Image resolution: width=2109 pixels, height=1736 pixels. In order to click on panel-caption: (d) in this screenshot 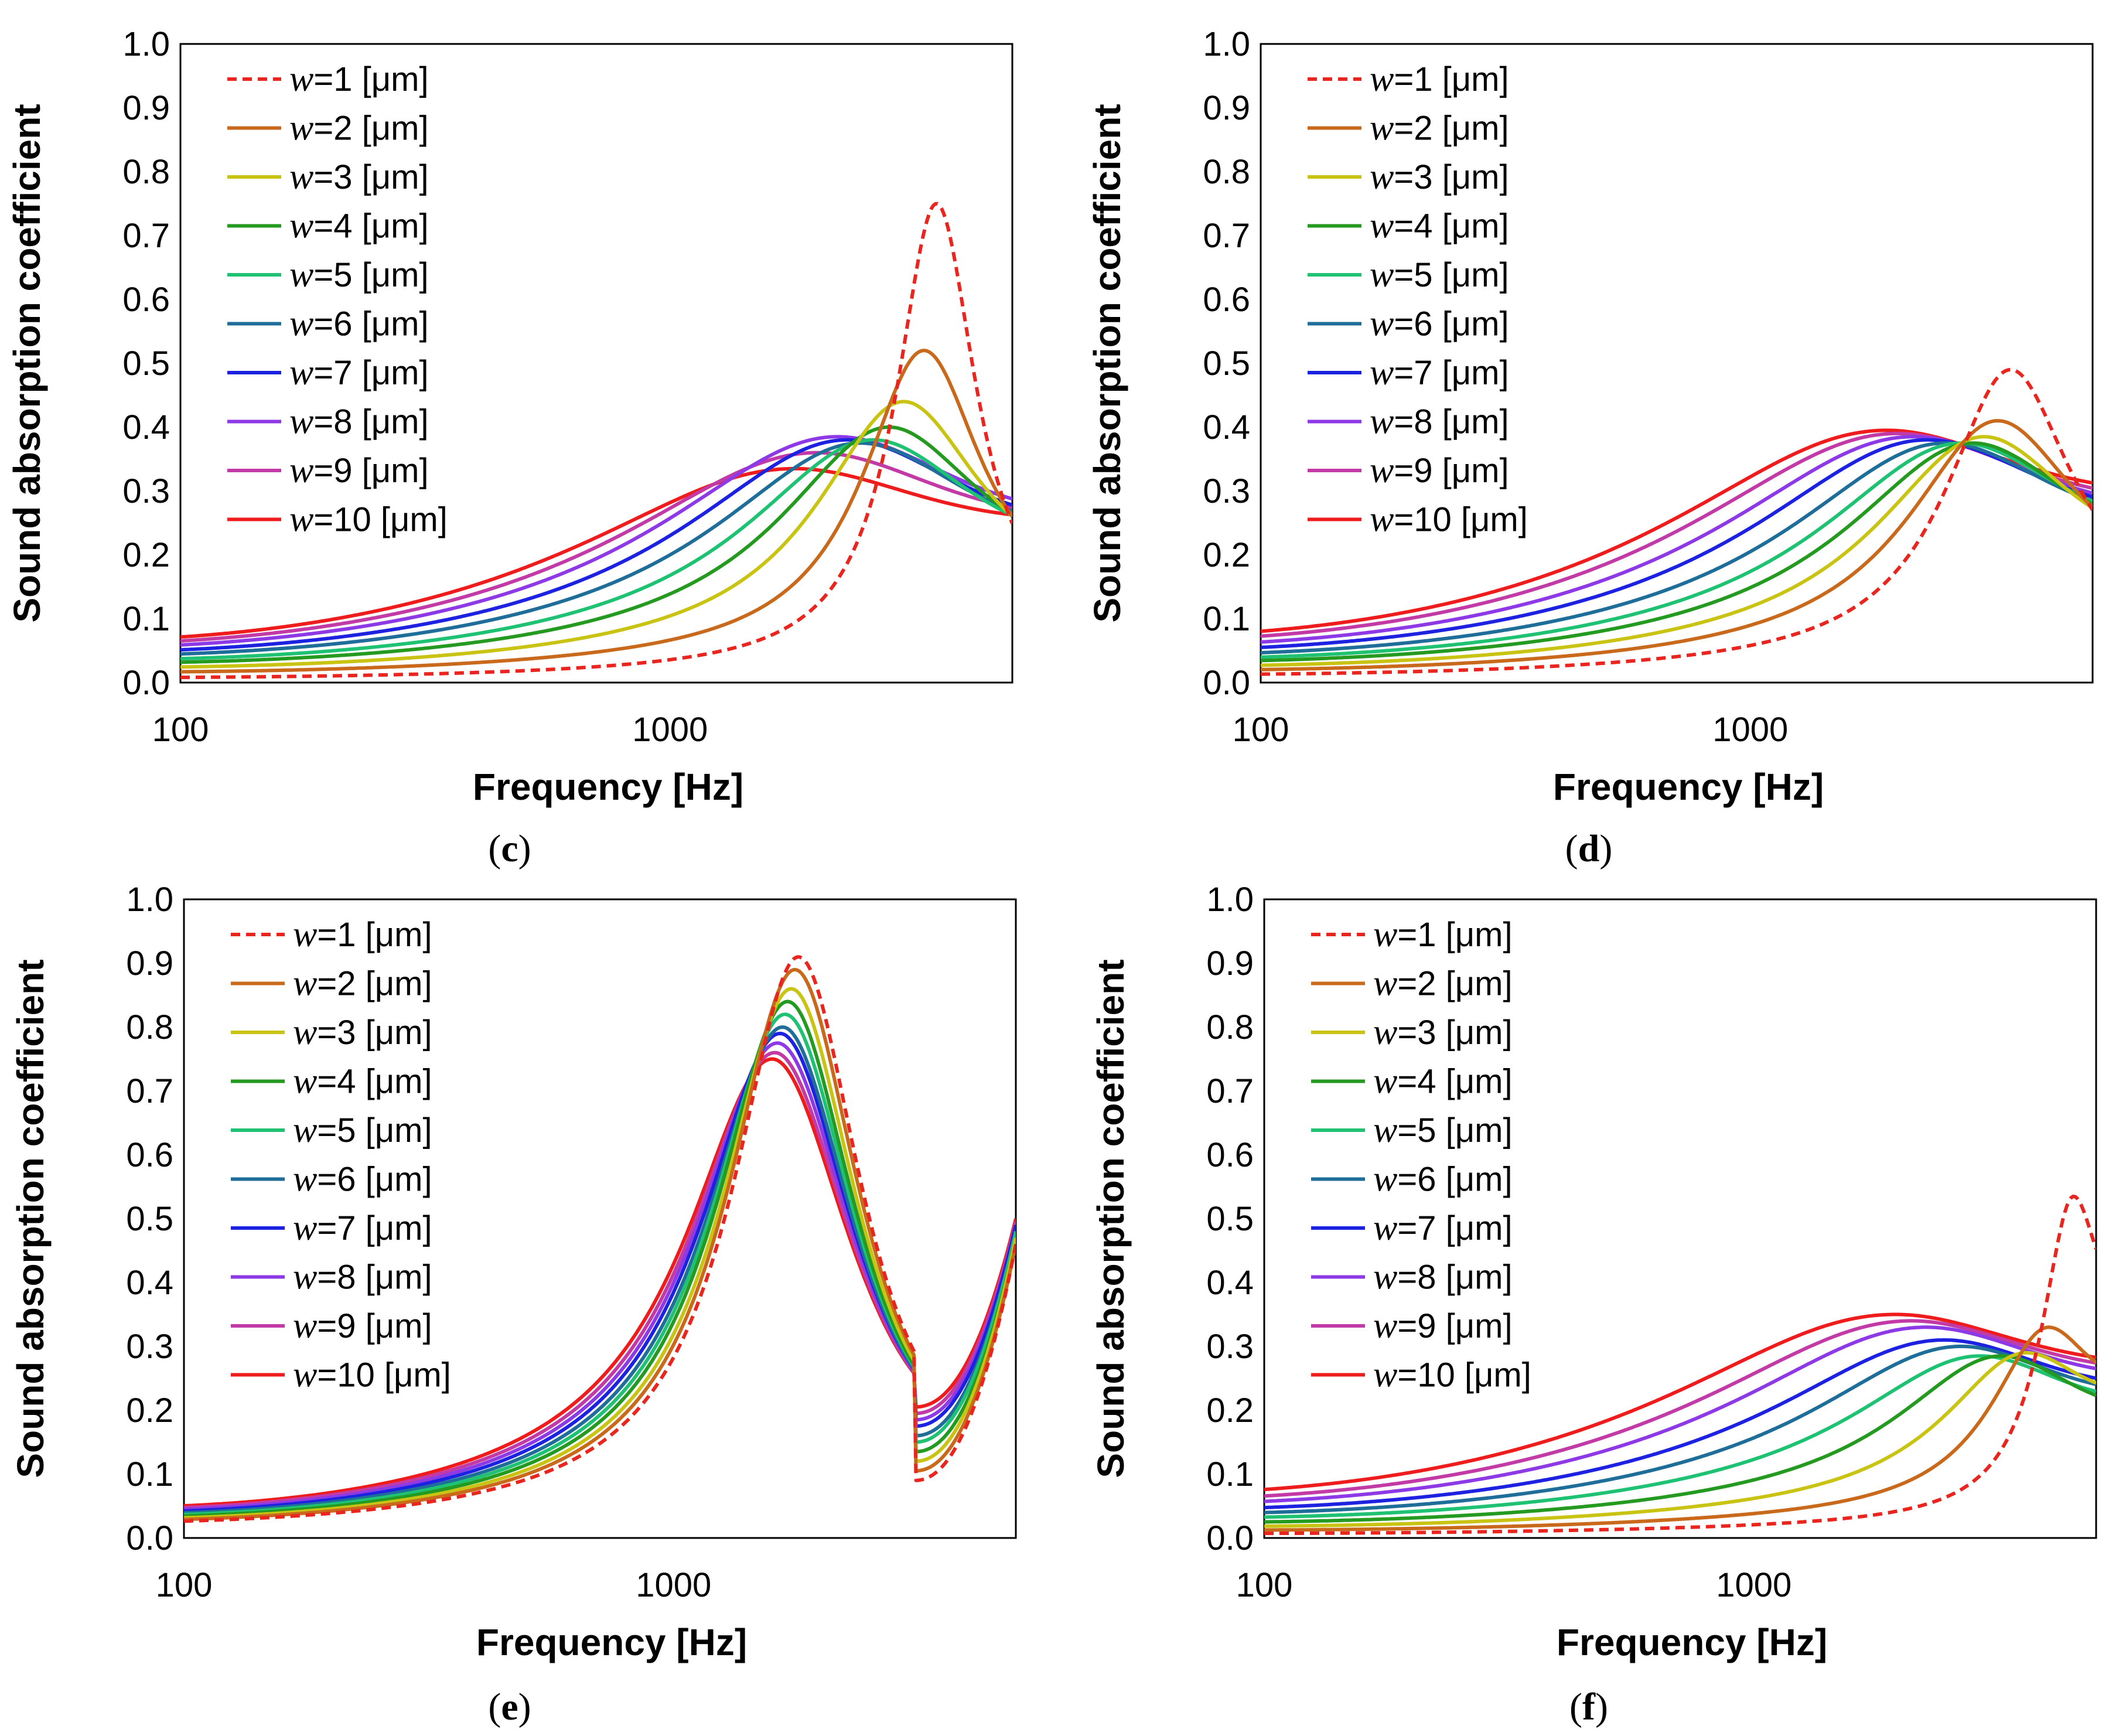, I will do `click(1589, 848)`.